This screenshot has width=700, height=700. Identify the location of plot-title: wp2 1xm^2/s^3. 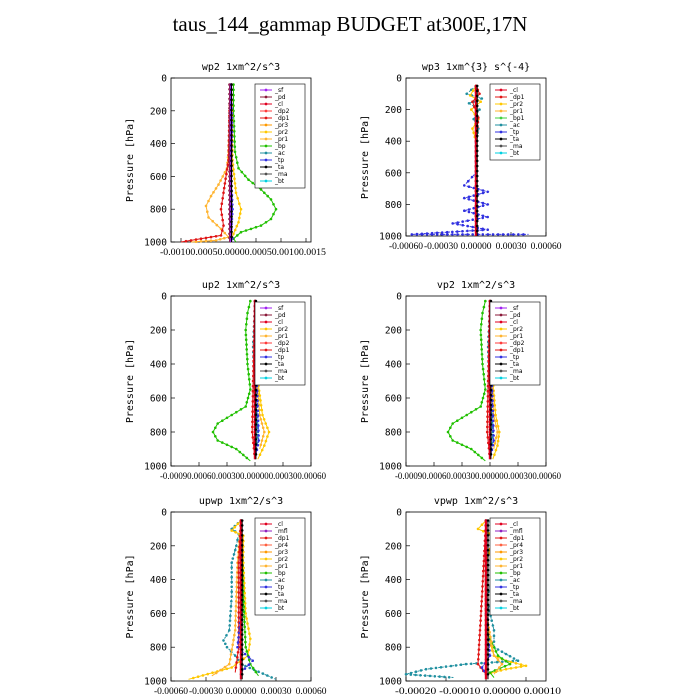
(241, 67).